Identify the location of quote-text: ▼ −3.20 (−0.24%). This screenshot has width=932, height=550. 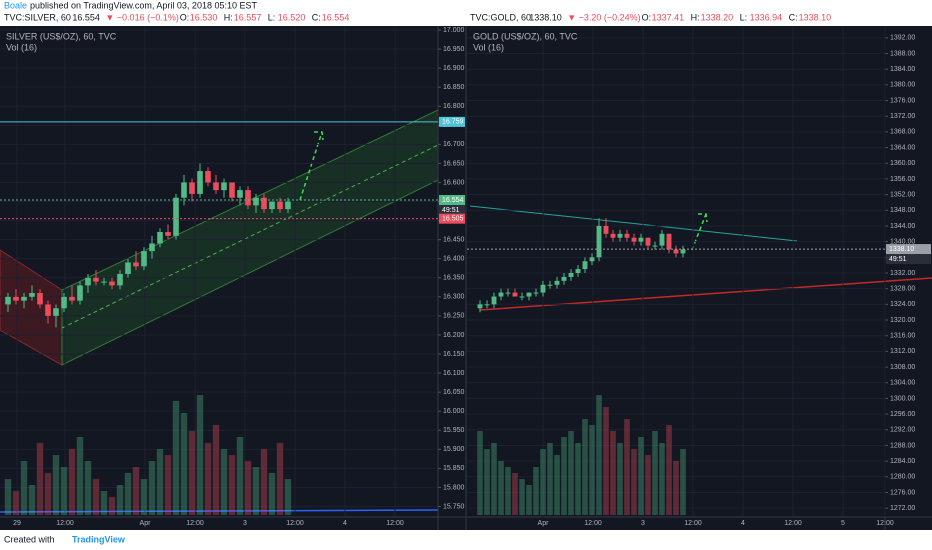
(603, 17).